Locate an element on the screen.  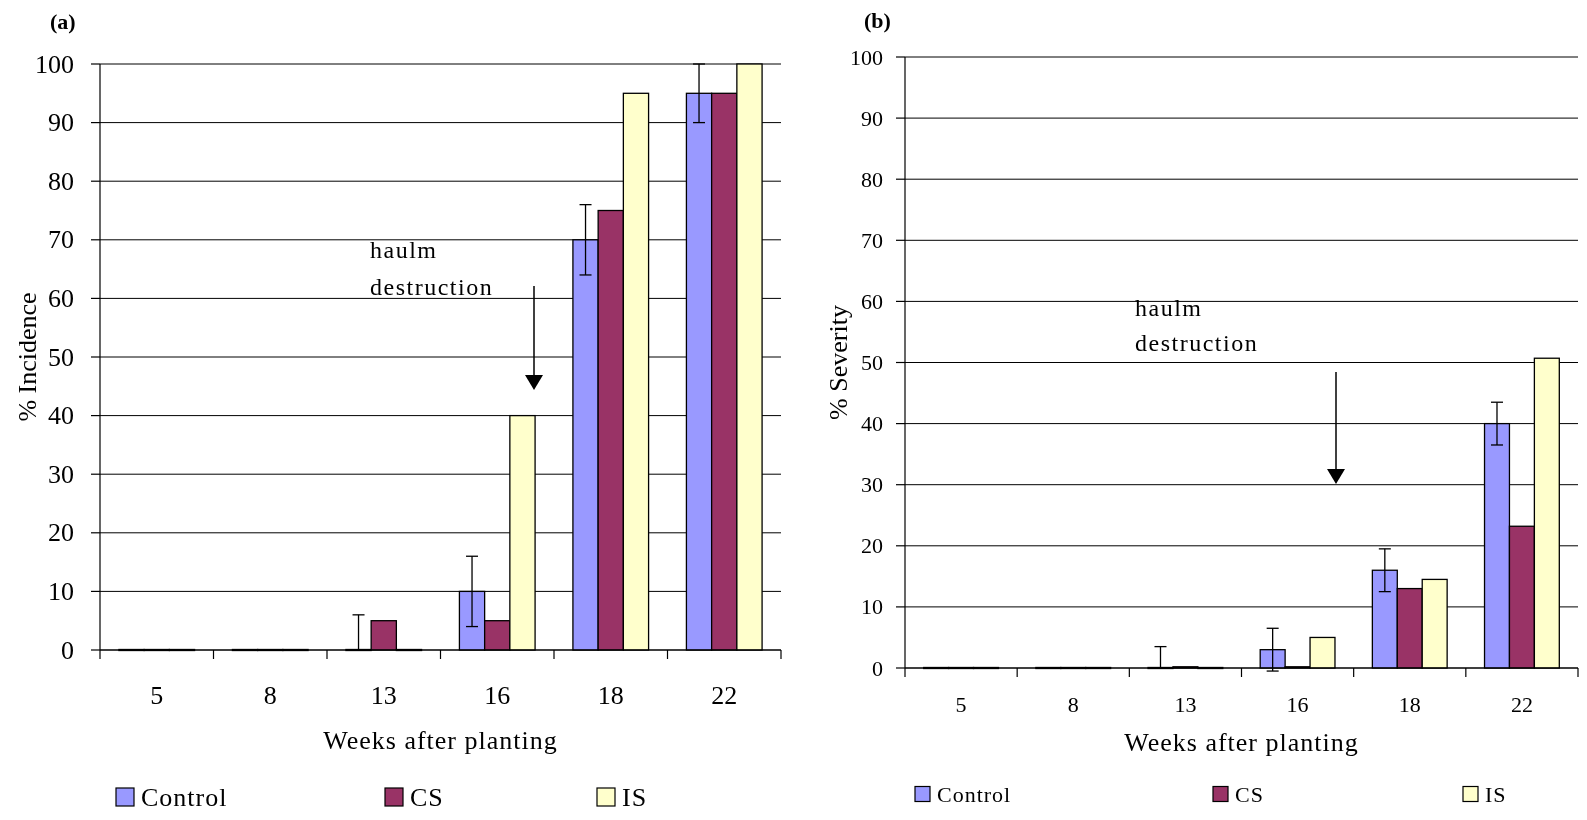
chart-title: (b) is located at coordinates (877, 20).